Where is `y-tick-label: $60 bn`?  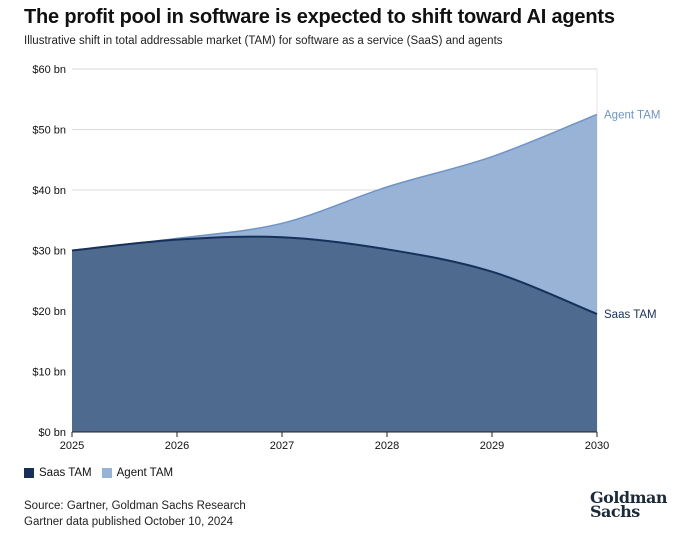 y-tick-label: $60 bn is located at coordinates (49, 70).